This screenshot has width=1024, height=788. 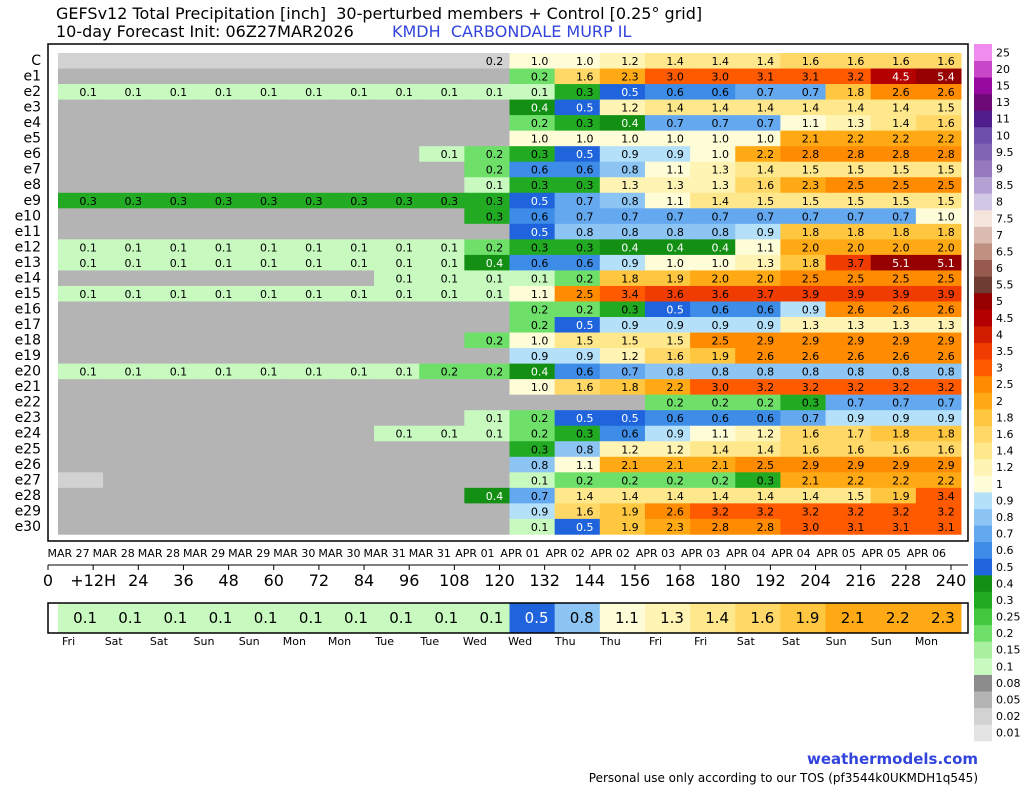 I want to click on brand-link: weathermodels.com, so click(x=892, y=759).